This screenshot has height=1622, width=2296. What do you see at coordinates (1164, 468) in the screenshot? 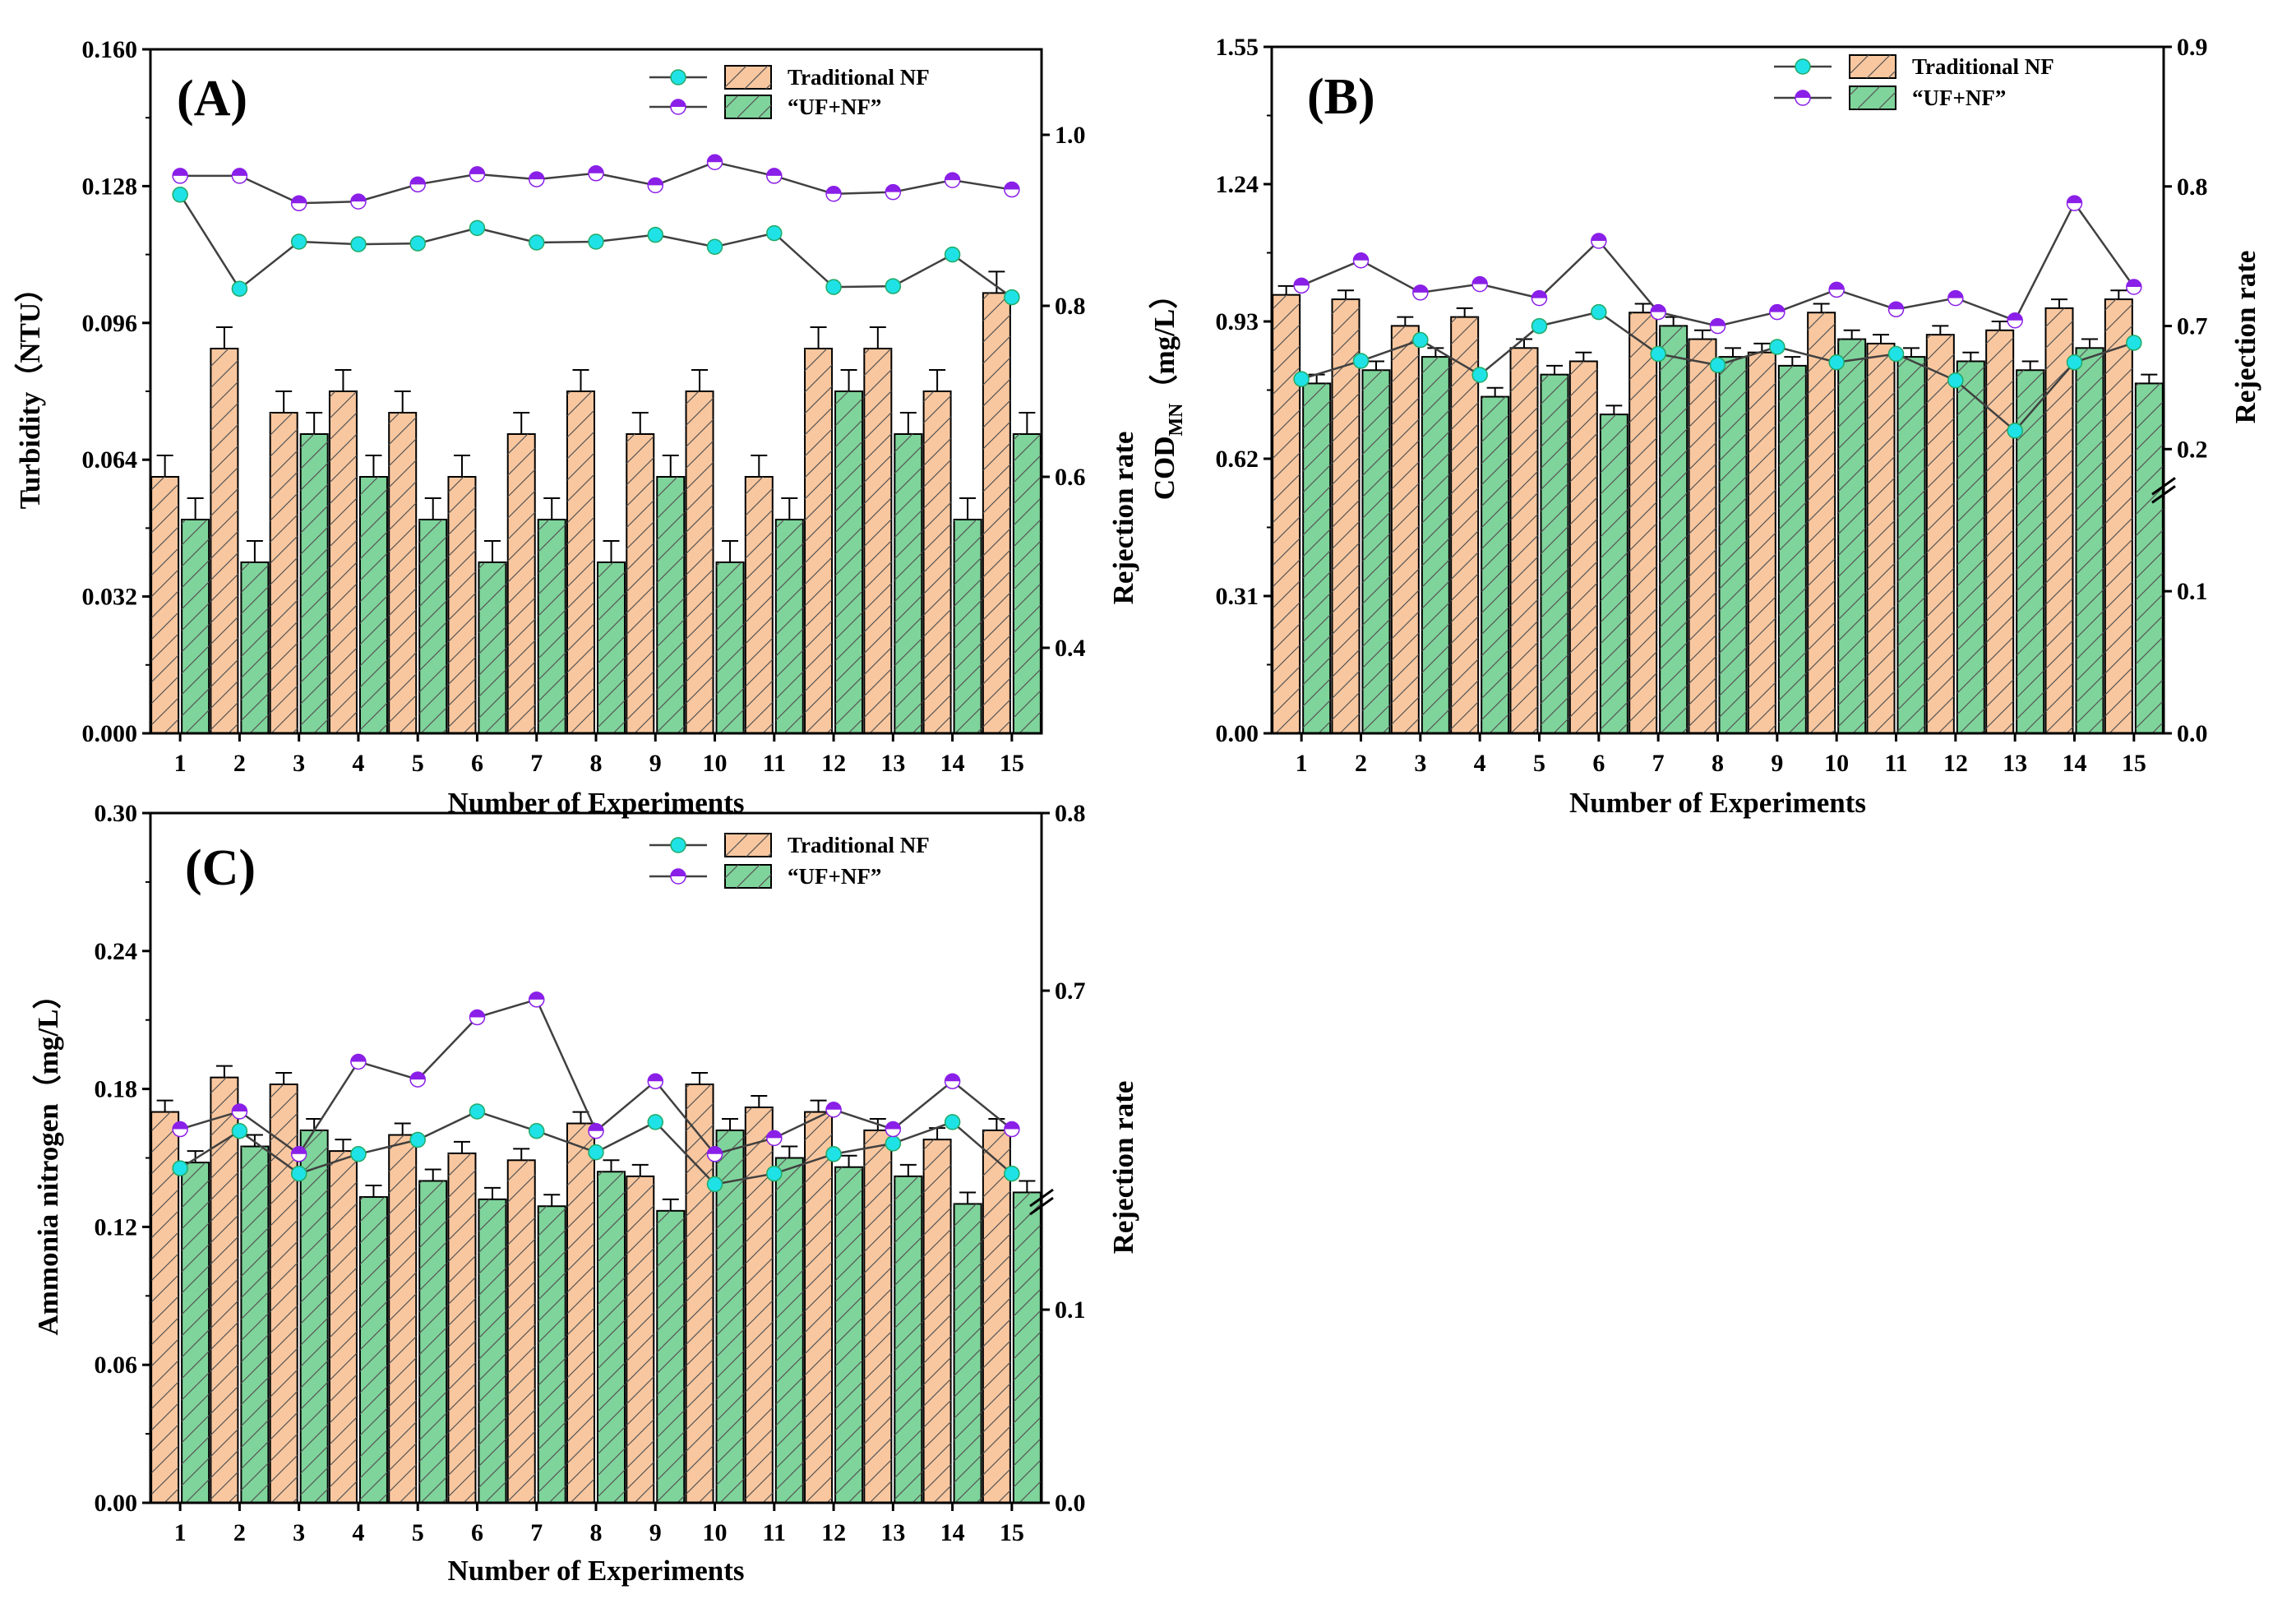
I see `y-axis-title-main: COD` at bounding box center [1164, 468].